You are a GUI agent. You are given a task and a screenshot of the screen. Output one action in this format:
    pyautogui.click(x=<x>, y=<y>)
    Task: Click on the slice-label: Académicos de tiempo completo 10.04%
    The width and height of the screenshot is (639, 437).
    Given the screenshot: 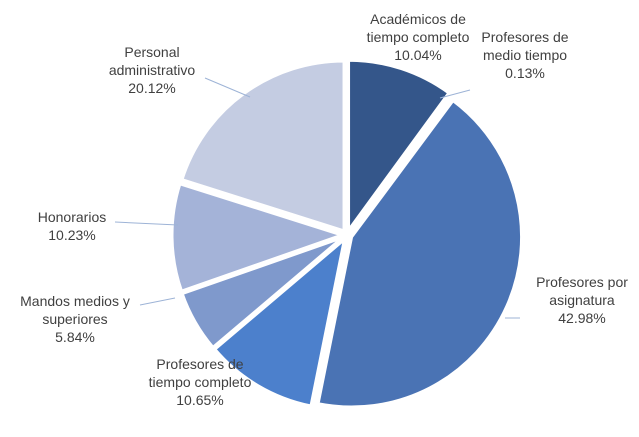 What is the action you would take?
    pyautogui.click(x=418, y=37)
    